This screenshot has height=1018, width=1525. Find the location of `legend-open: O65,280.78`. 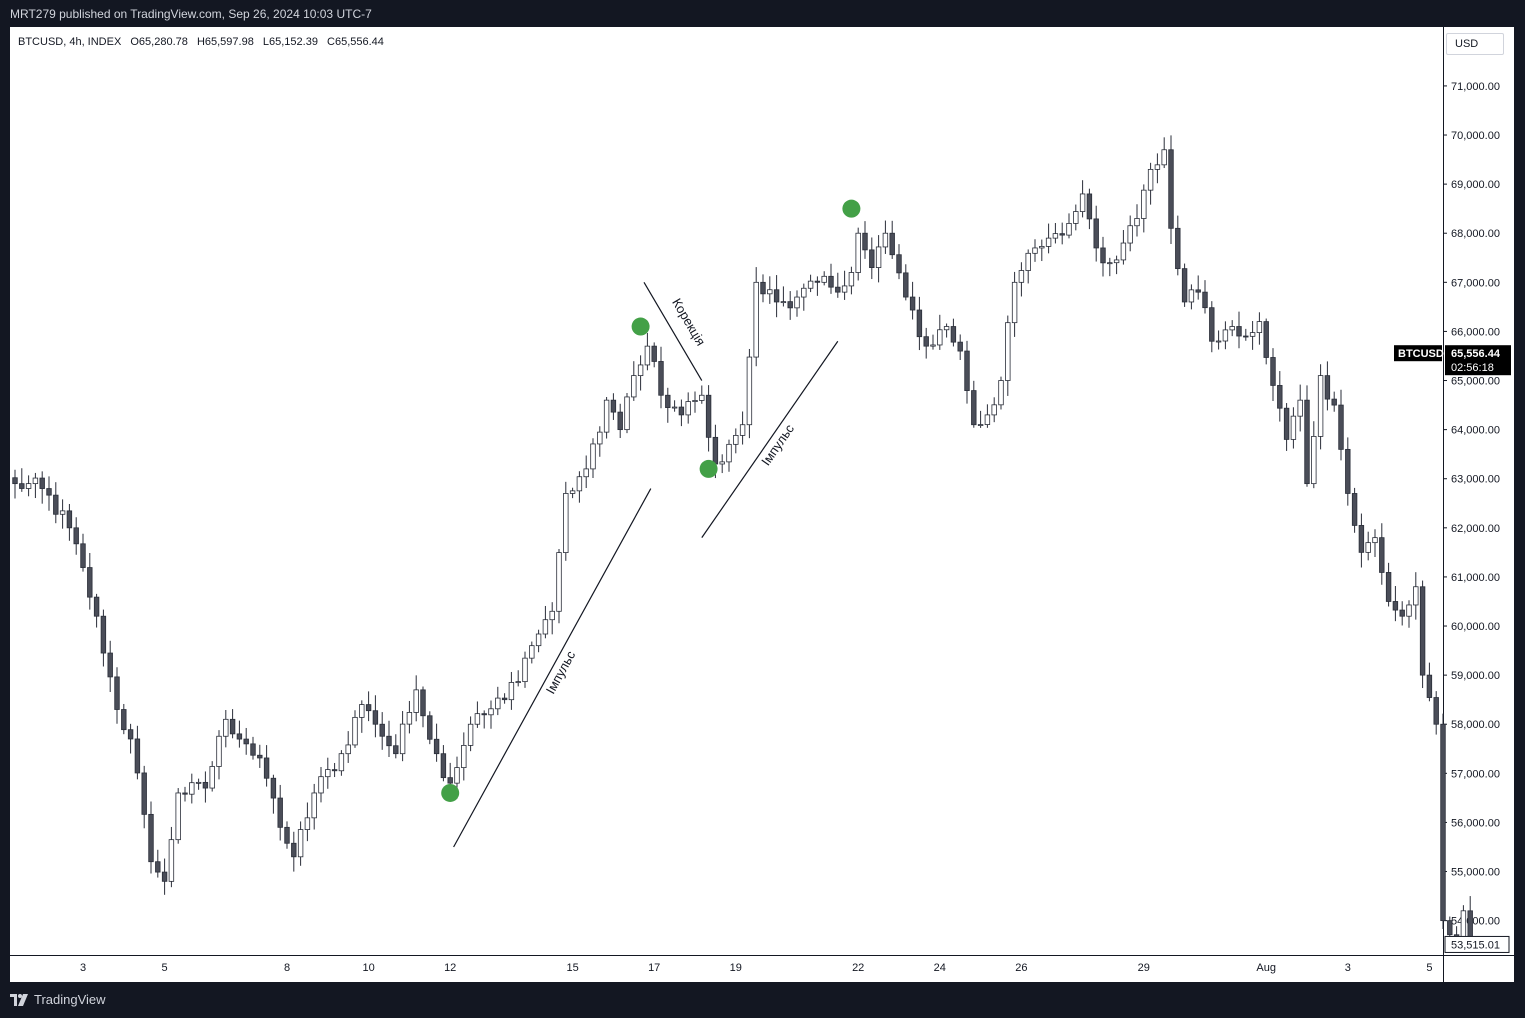

legend-open: O65,280.78 is located at coordinates (159, 42).